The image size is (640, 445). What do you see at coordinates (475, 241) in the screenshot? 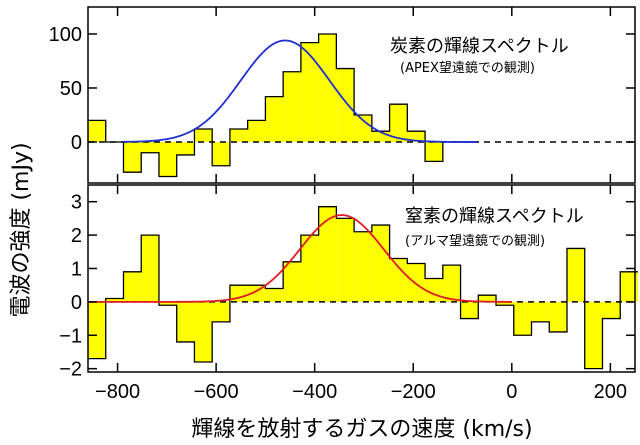
I see `nitrogen-panel-subtitle: (アルマ望遠鏡での観測)` at bounding box center [475, 241].